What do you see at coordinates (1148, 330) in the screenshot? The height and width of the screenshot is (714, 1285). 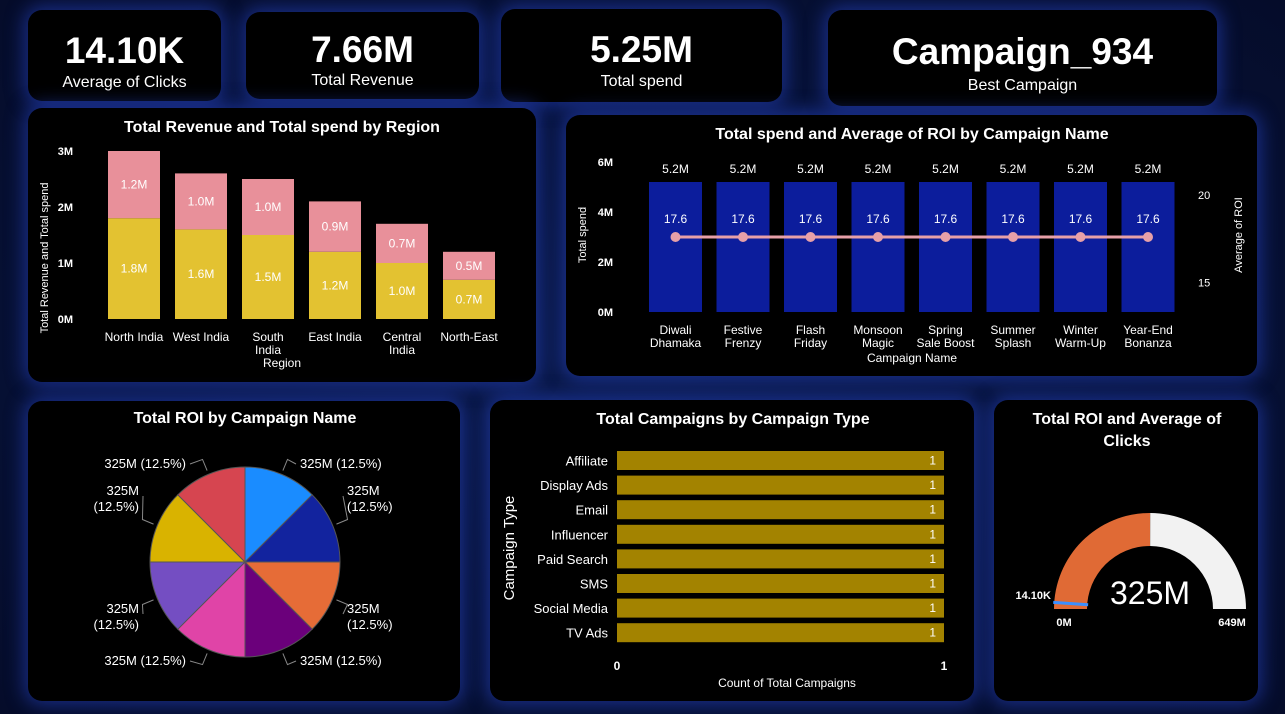 I see `x-tick-label: Year-End` at bounding box center [1148, 330].